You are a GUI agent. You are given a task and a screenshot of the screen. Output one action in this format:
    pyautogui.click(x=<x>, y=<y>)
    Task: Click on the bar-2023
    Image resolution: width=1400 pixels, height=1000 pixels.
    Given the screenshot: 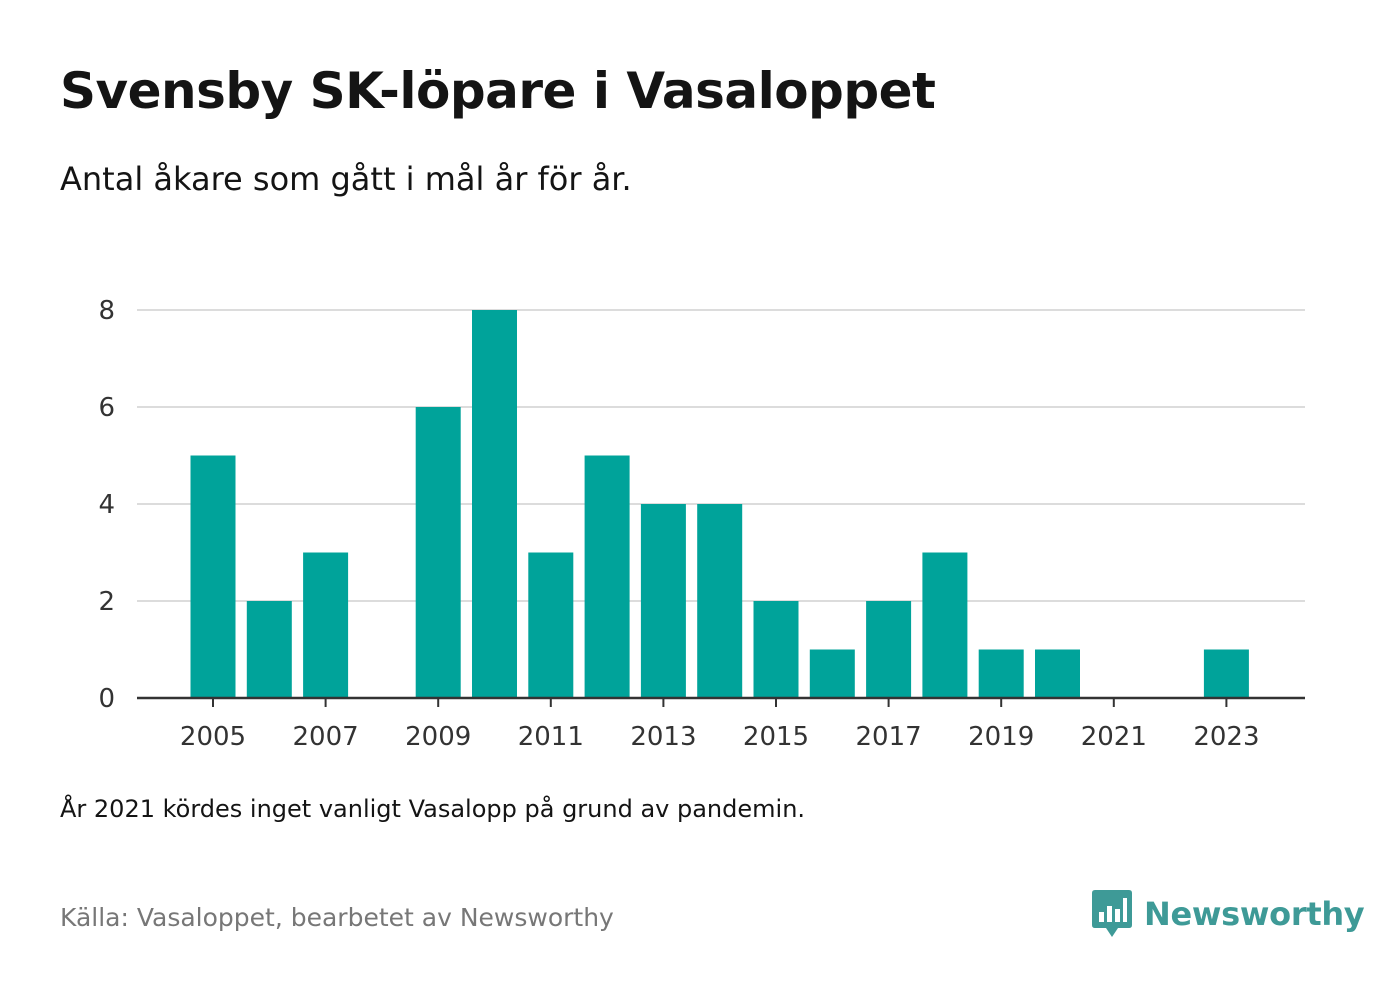 What is the action you would take?
    pyautogui.click(x=1226, y=673)
    